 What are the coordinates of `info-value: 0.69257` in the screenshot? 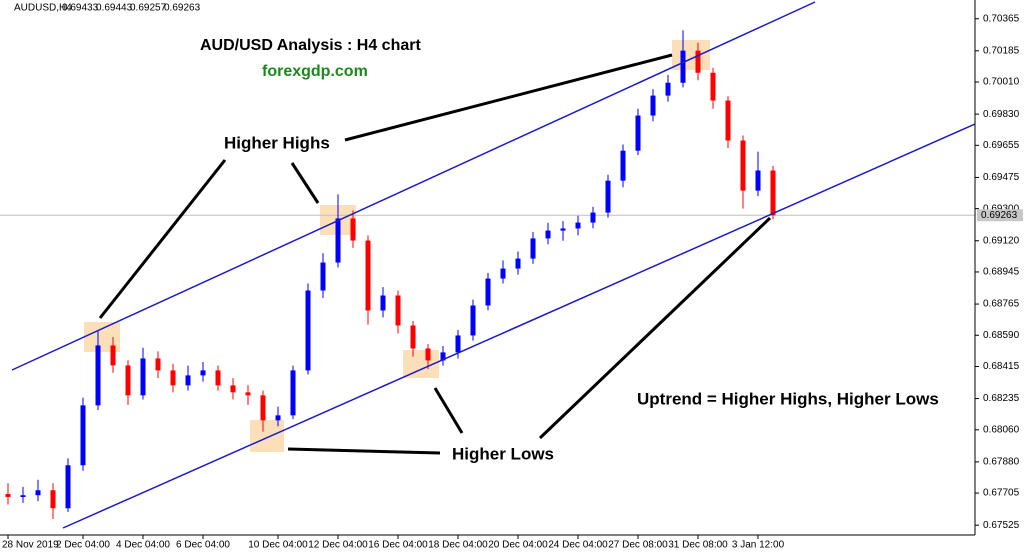 It's located at (148, 8).